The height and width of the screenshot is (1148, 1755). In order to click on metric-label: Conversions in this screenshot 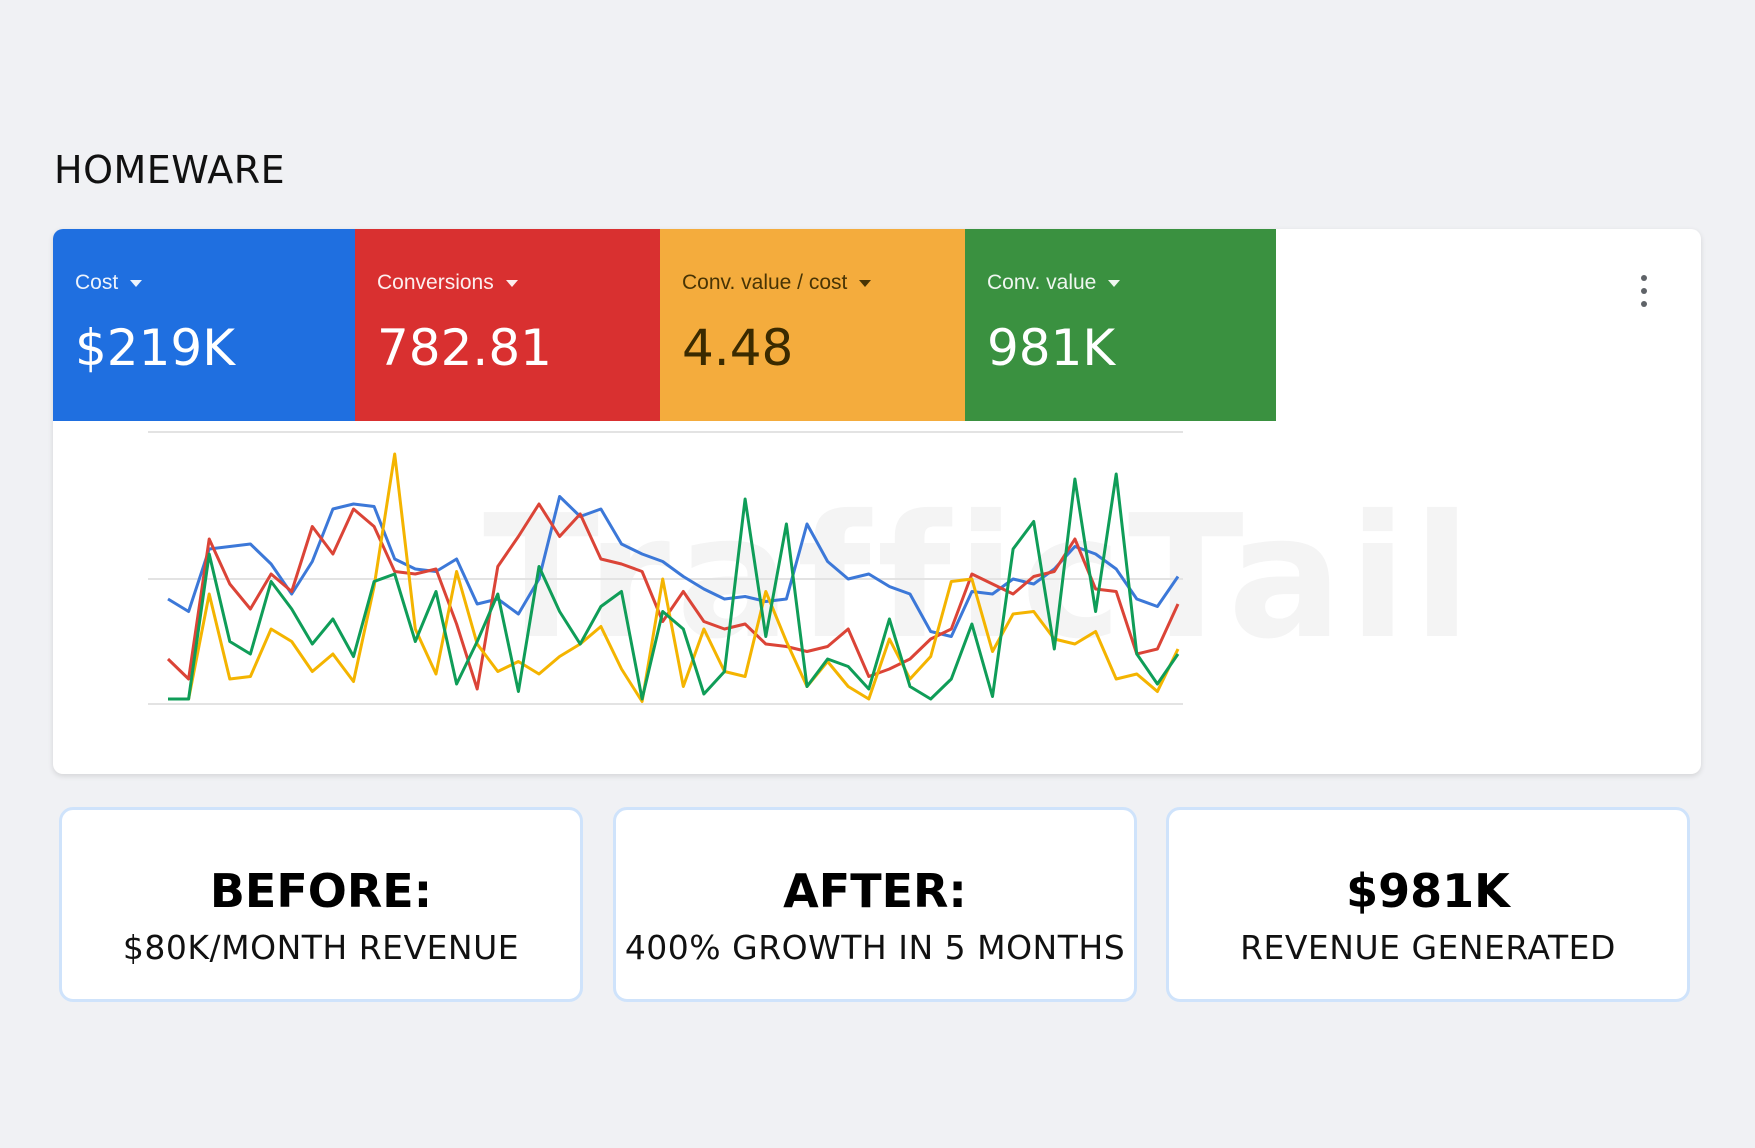, I will do `click(435, 282)`.